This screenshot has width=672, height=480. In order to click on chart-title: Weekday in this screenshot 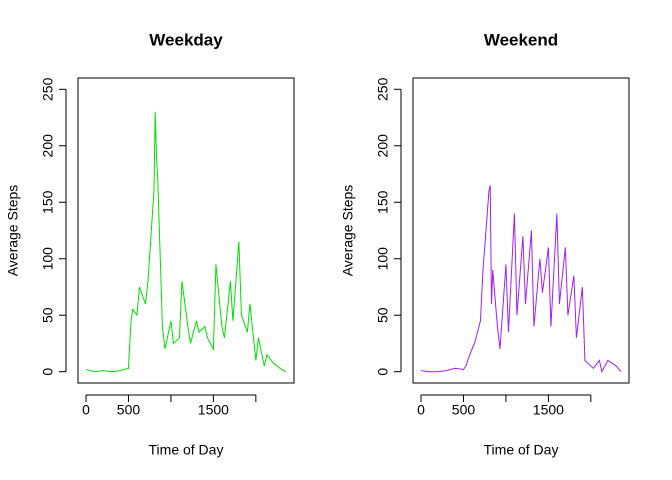, I will do `click(186, 39)`.